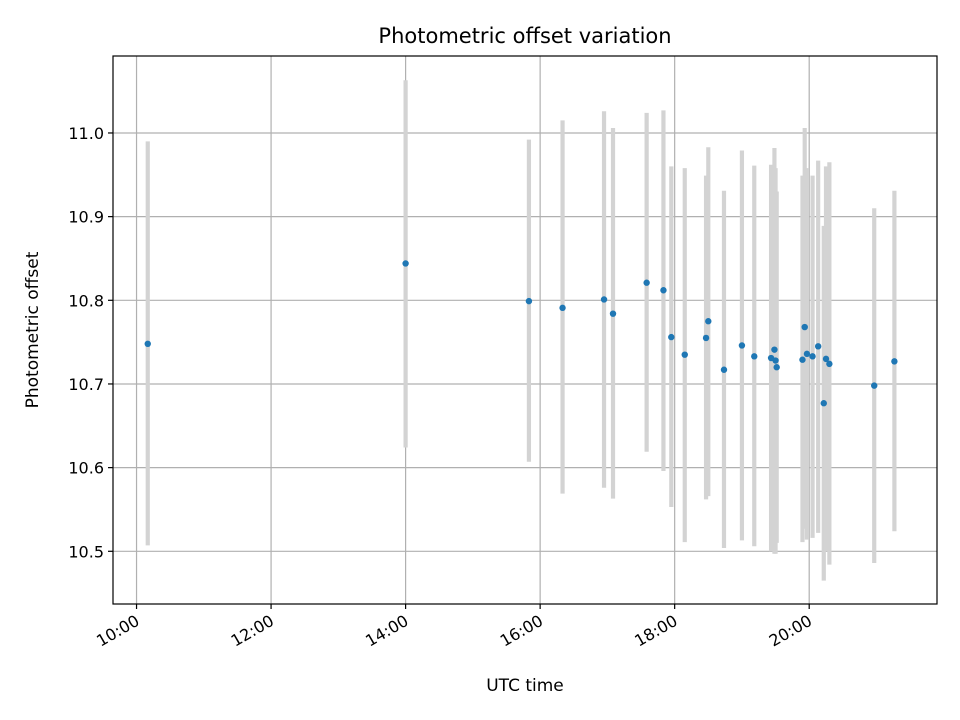  Describe the element at coordinates (86, 217) in the screenshot. I see `y-tick-label: 10.9` at that location.